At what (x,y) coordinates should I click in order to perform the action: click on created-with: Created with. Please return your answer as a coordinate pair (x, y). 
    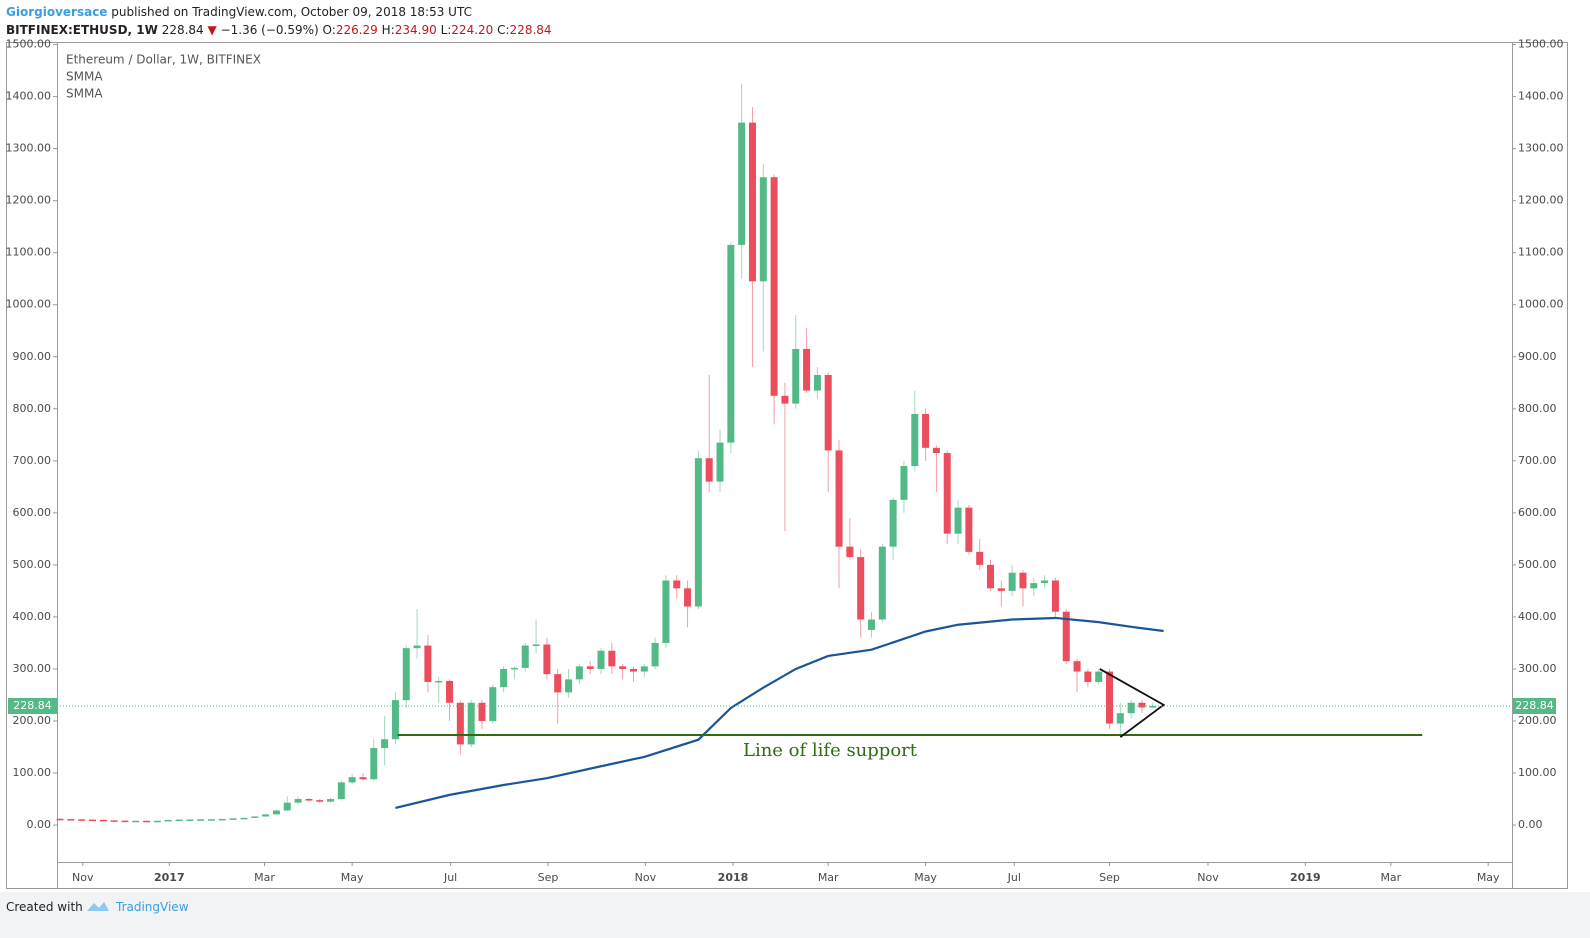
    Looking at the image, I should click on (44, 907).